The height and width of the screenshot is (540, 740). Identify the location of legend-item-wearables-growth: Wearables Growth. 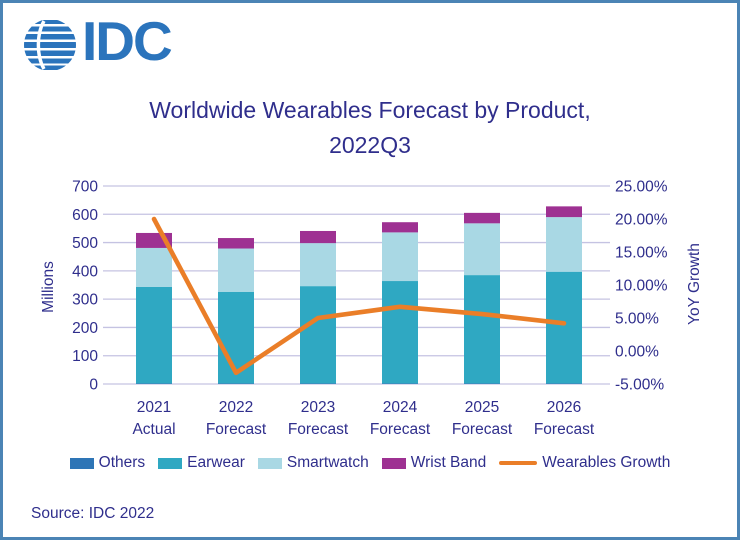
(584, 463).